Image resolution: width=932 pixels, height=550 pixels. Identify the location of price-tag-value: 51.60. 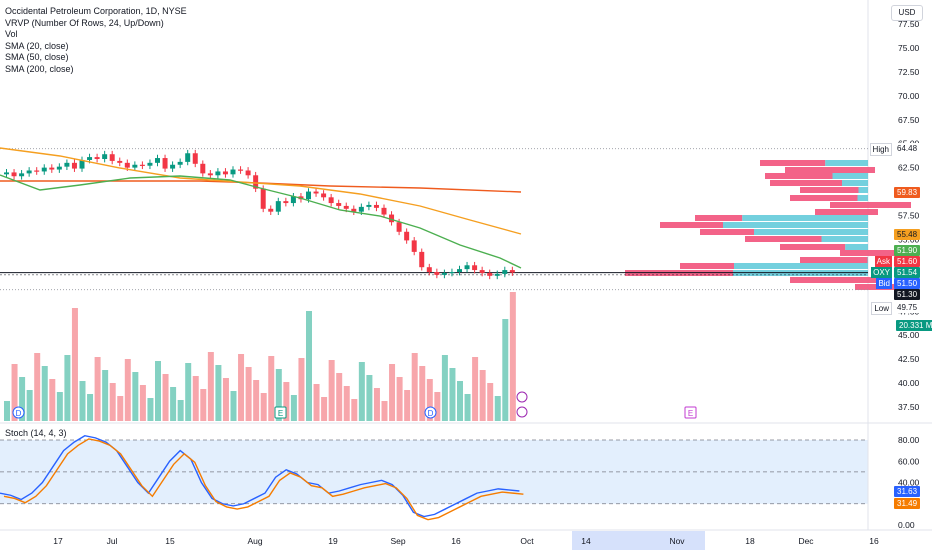
(907, 261).